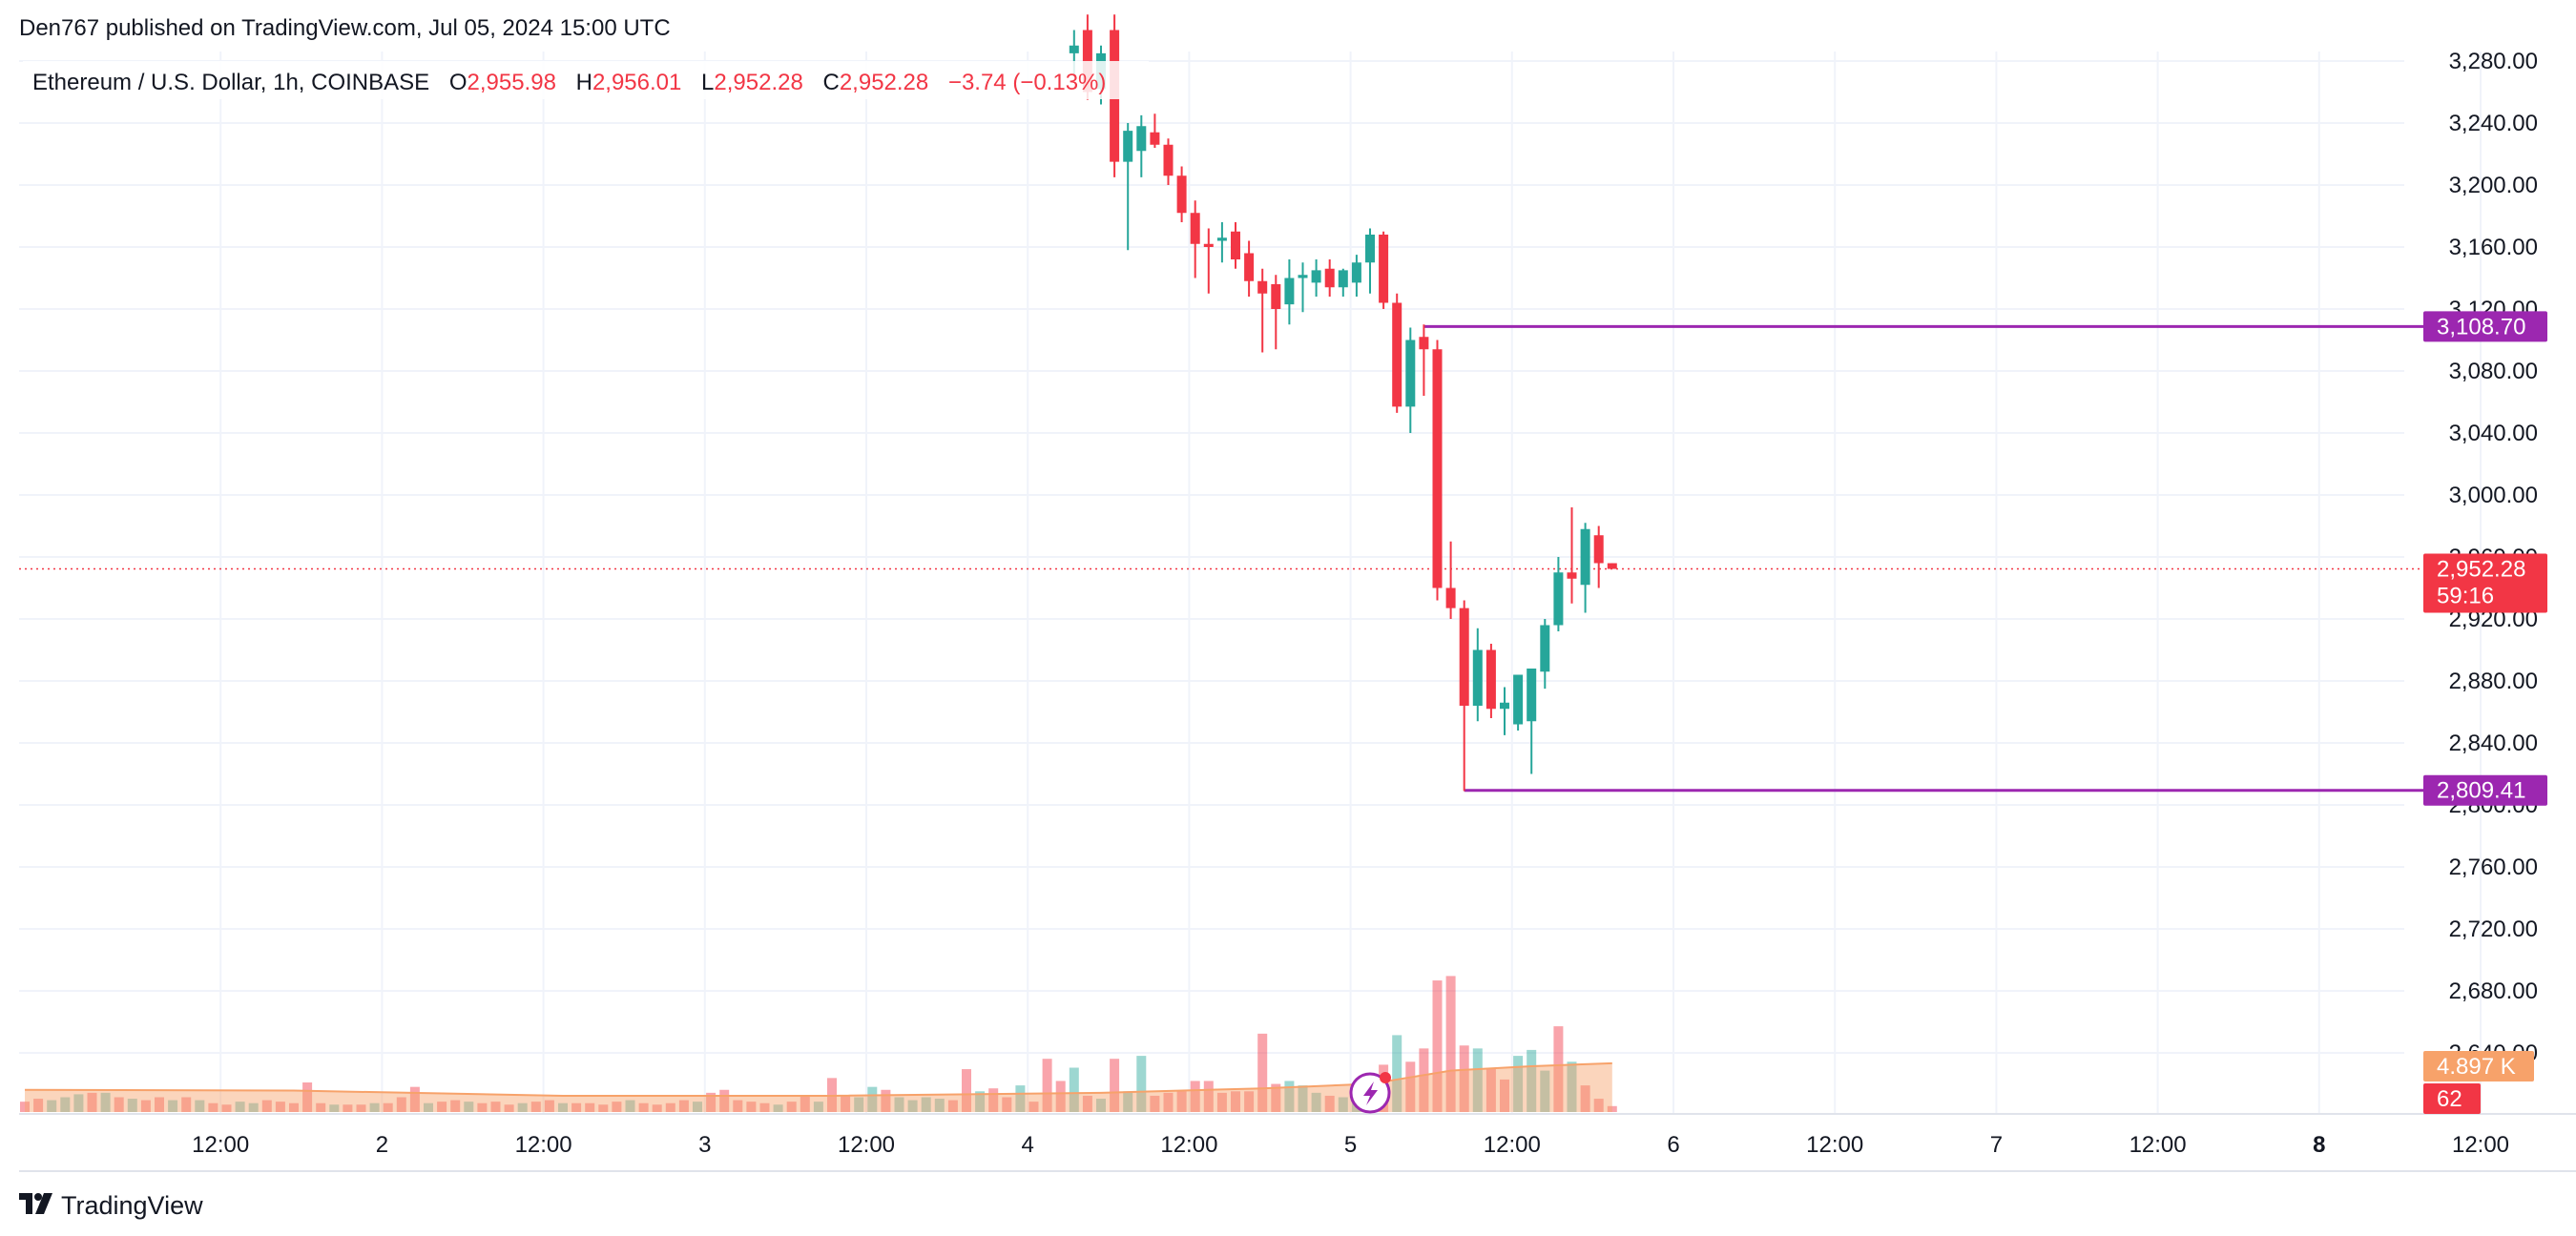 This screenshot has height=1236, width=2576. What do you see at coordinates (758, 82) in the screenshot?
I see `legend-low-value: 2,952.28` at bounding box center [758, 82].